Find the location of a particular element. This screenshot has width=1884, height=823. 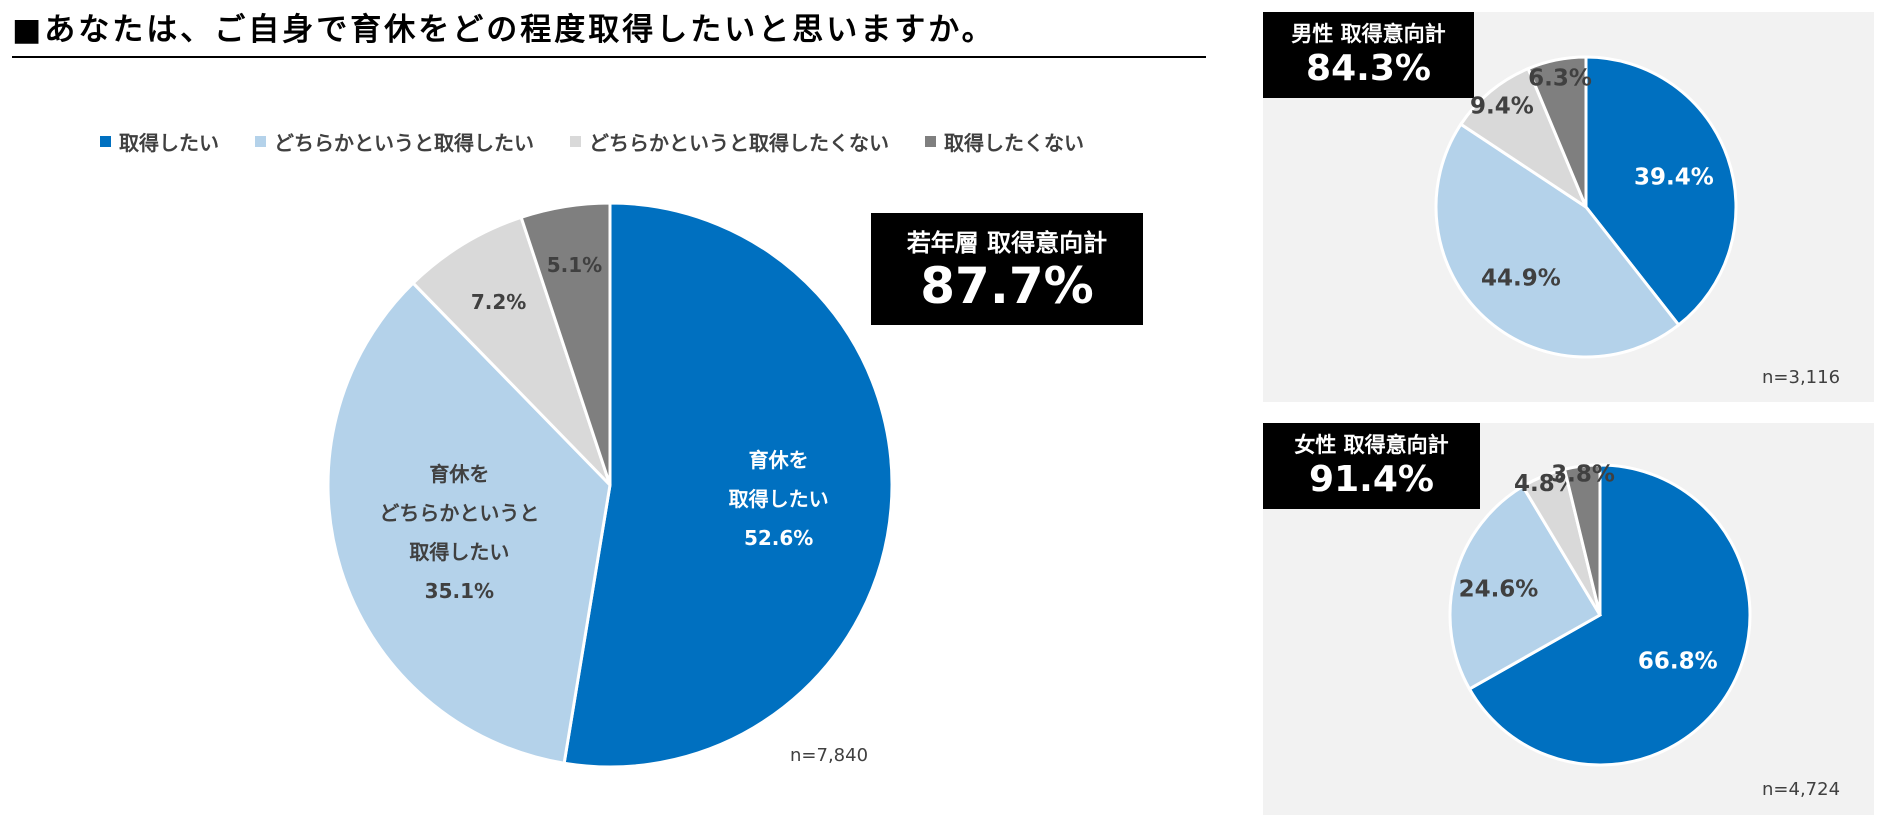

main-slice-somewhat-want is located at coordinates (469, 522).